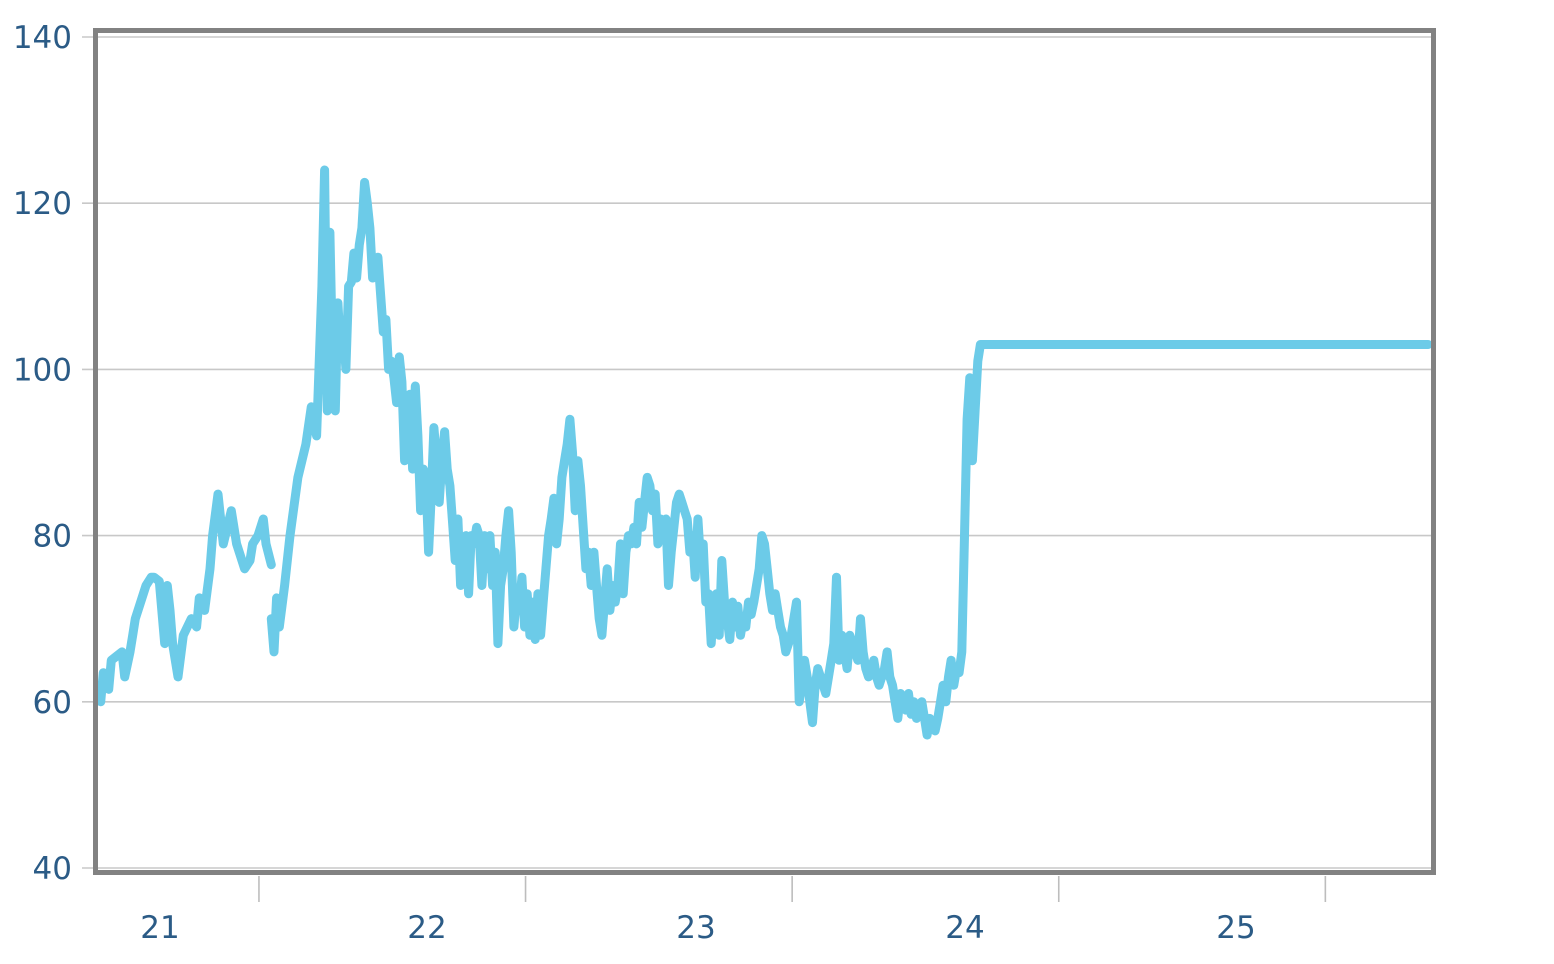 The width and height of the screenshot is (1554, 964). I want to click on x-tick-label: 22, so click(426, 928).